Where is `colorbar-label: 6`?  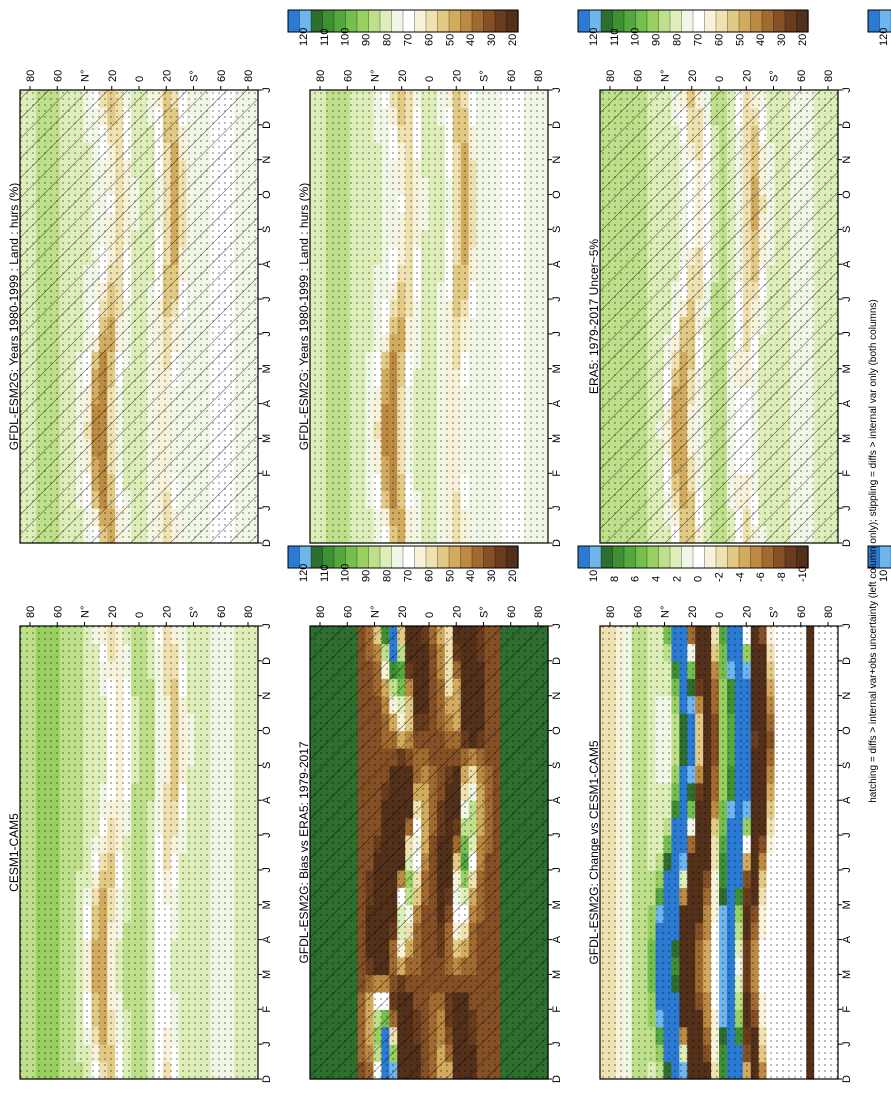 colorbar-label: 6 is located at coordinates (636, 579).